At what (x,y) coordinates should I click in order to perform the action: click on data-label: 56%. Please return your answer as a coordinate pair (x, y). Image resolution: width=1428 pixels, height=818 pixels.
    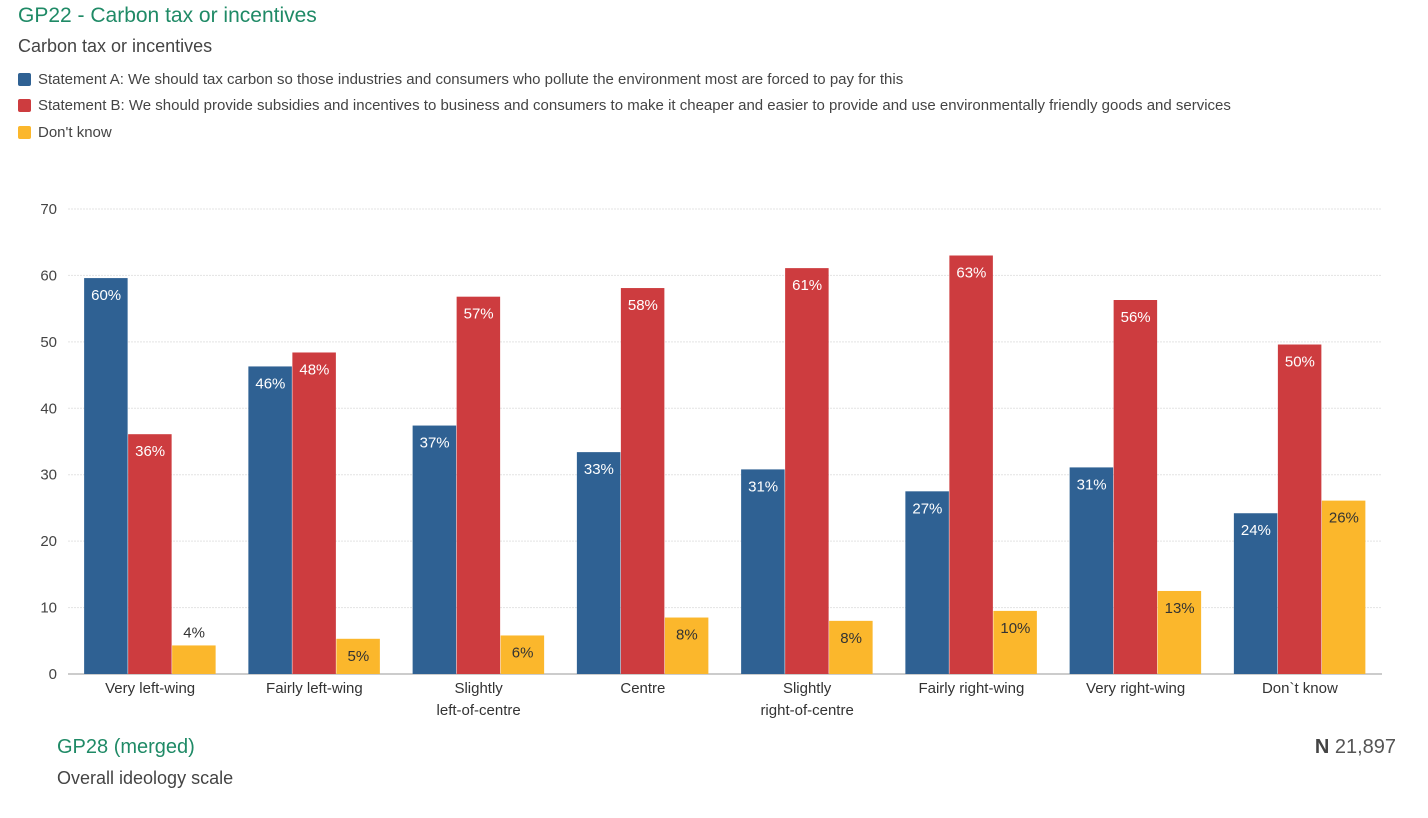
    Looking at the image, I should click on (1136, 317).